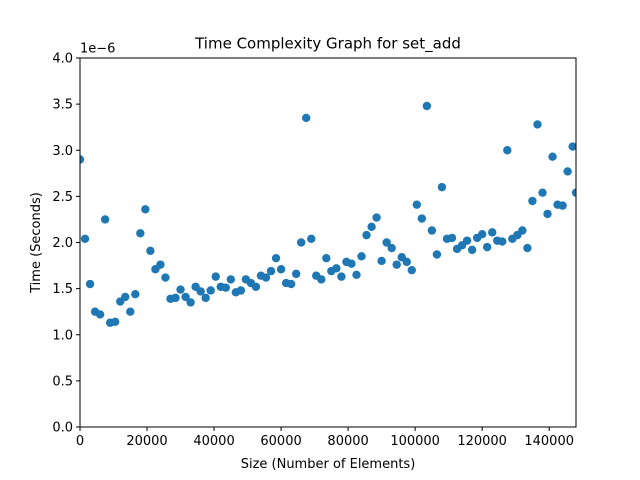 Image resolution: width=640 pixels, height=480 pixels. I want to click on x-tick-label: 80000, so click(347, 441).